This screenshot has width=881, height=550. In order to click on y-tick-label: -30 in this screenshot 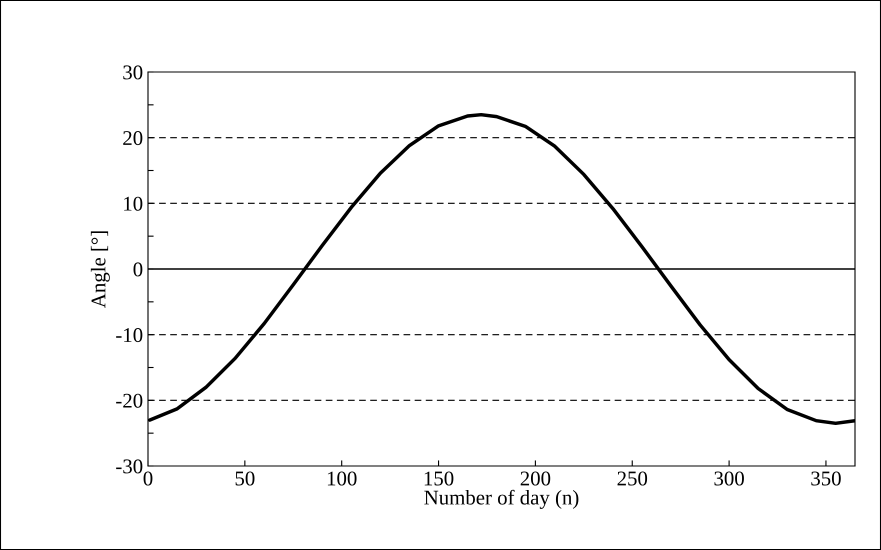, I will do `click(129, 466)`.